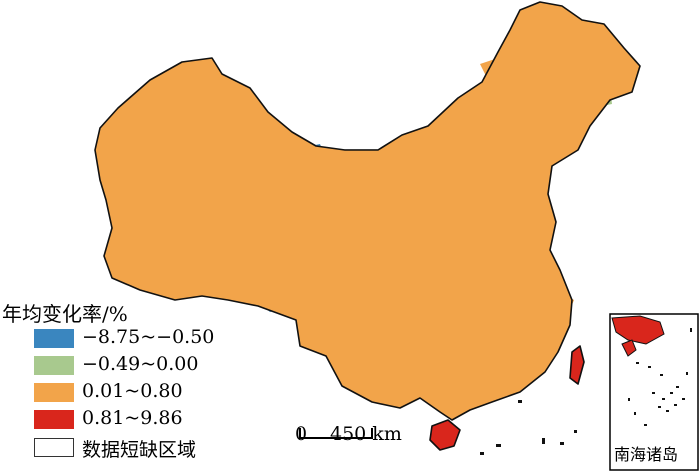 This screenshot has width=700, height=474. I want to click on legend-swatch-no-data, so click(54, 447).